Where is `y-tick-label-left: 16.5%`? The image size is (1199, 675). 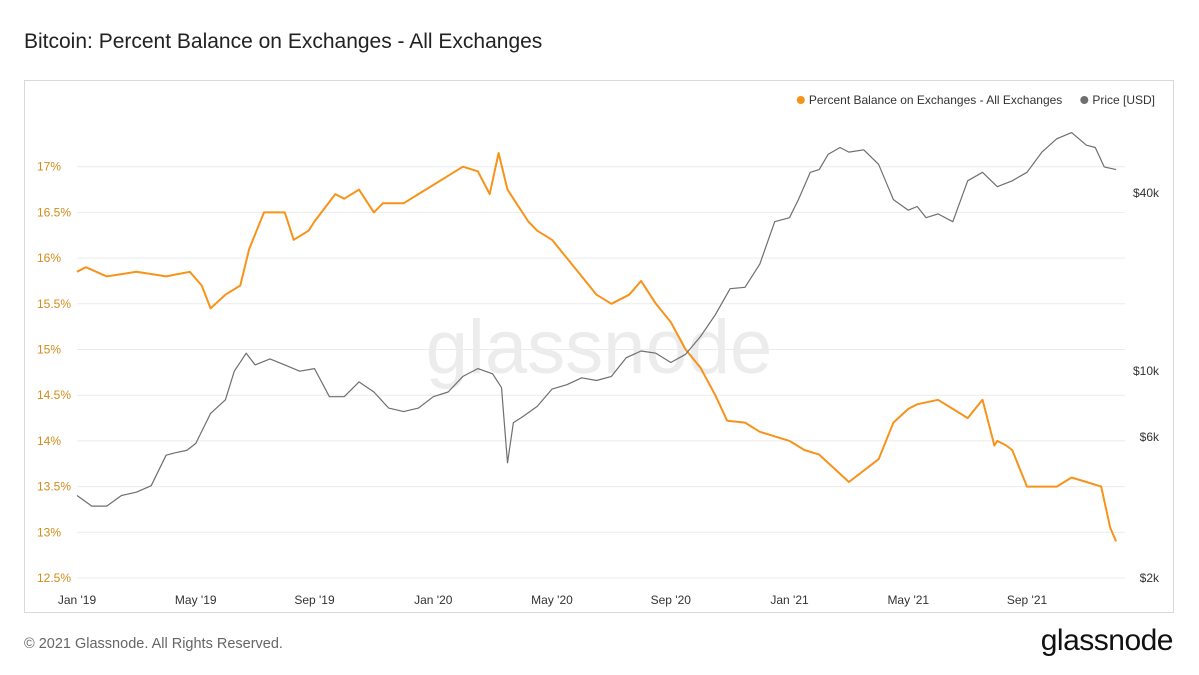 y-tick-label-left: 16.5% is located at coordinates (54, 212).